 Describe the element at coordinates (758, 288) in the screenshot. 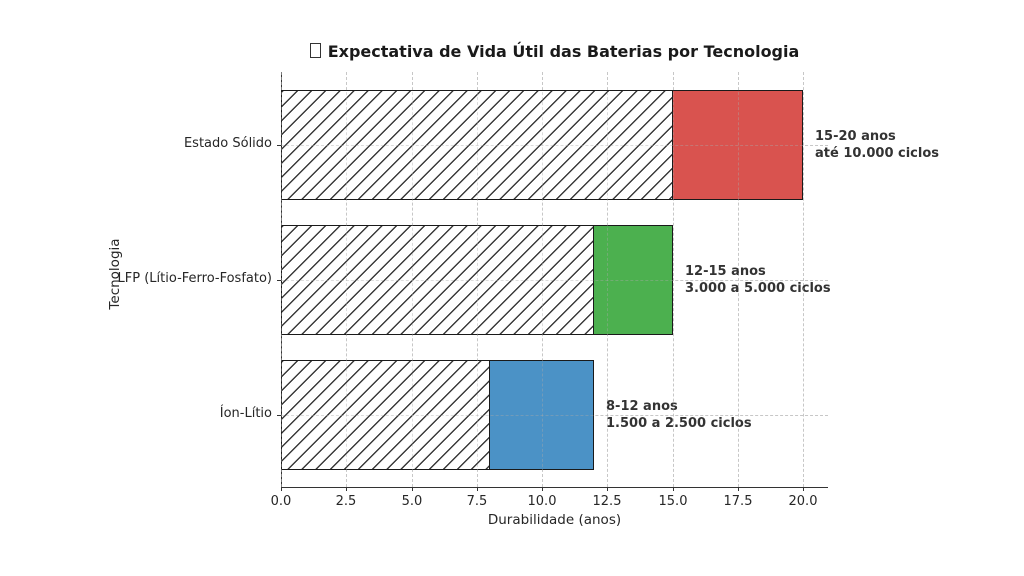

I see `annotation-cycles: 3.000 a 5.000 ciclos` at that location.